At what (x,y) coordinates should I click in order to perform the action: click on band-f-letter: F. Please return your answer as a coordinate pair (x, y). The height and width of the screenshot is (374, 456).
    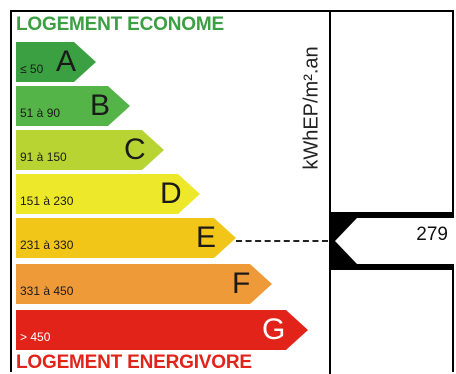
    Looking at the image, I should click on (241, 283).